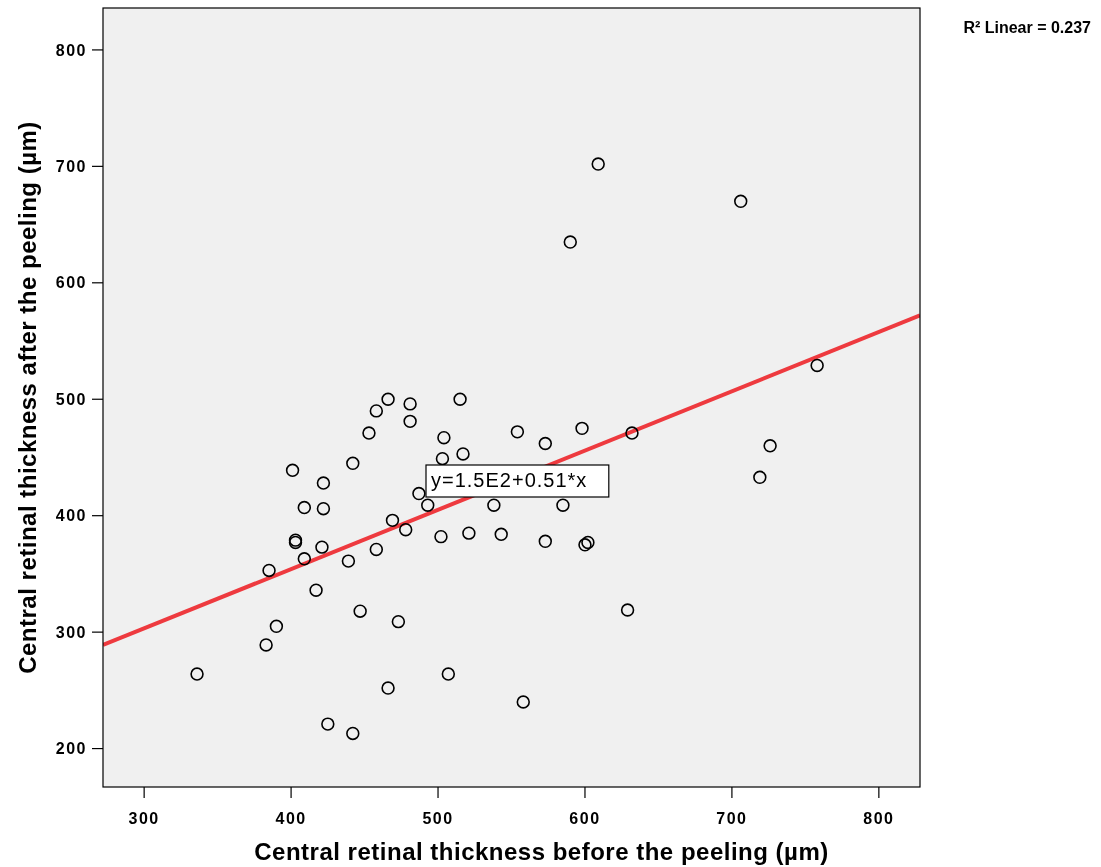  I want to click on y-tick-label: 700, so click(71, 166).